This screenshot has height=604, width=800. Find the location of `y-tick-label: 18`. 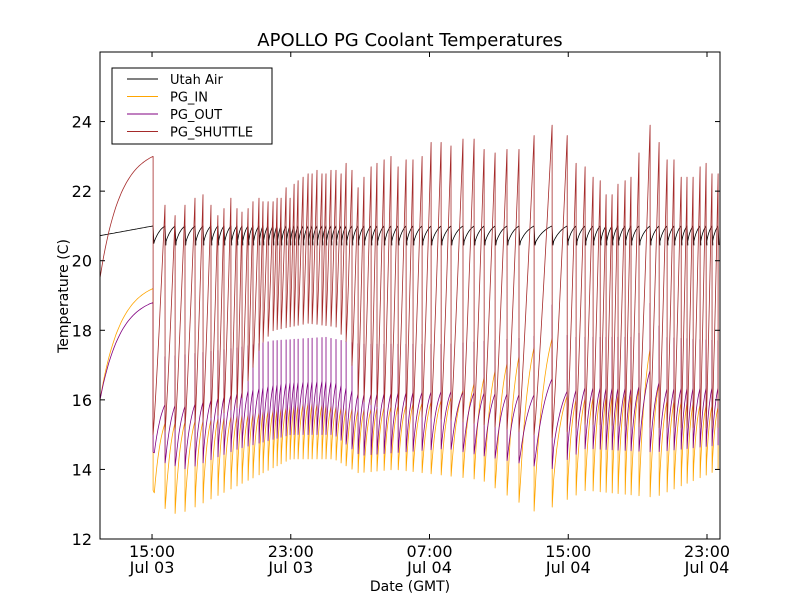

y-tick-label: 18 is located at coordinates (82, 330).